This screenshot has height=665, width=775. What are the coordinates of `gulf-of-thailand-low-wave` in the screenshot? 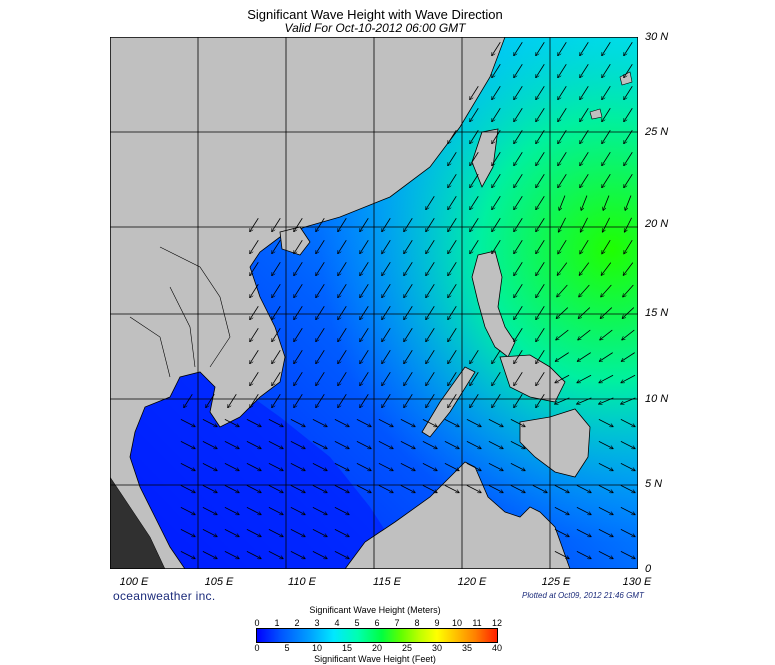 It's located at (260, 463).